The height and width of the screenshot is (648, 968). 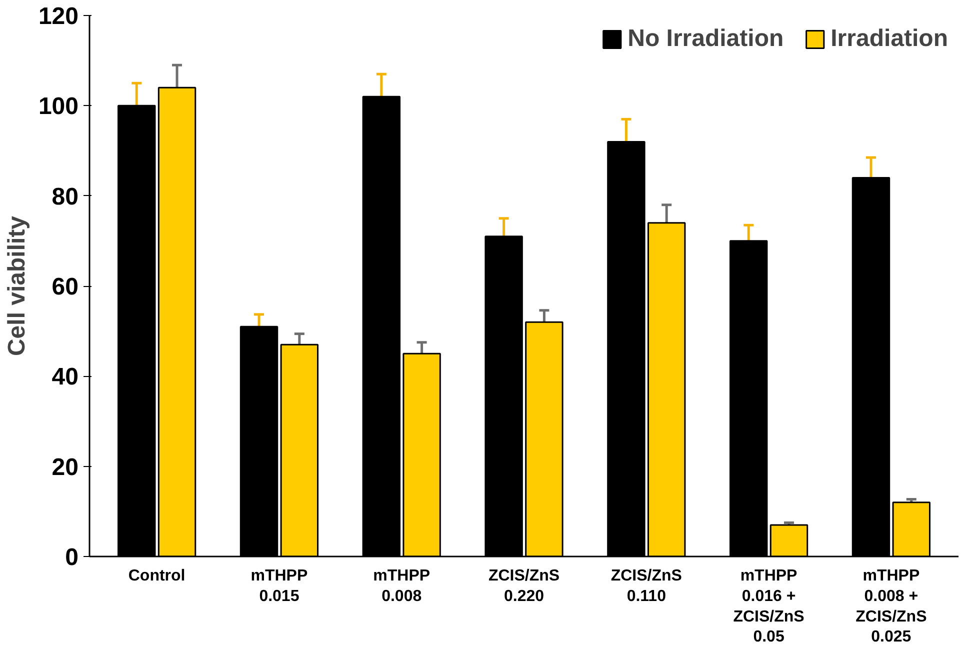 What do you see at coordinates (279, 586) in the screenshot?
I see `x-tick-label: mTHPP 0.015` at bounding box center [279, 586].